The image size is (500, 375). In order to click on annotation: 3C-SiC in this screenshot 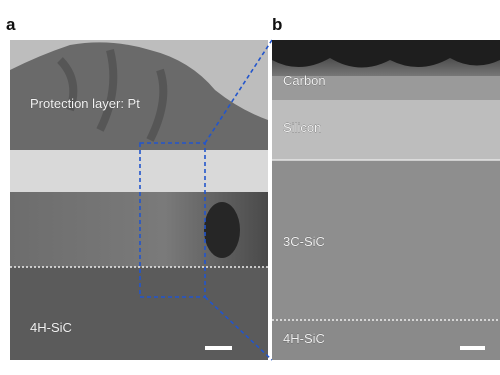, I will do `click(304, 241)`.